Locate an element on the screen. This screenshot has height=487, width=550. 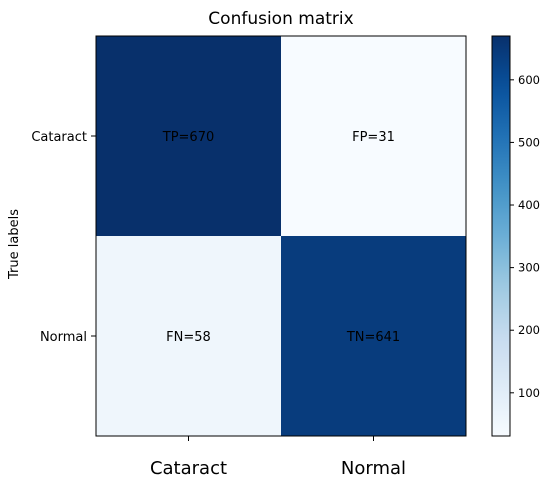
y-axis-label: True labels is located at coordinates (14, 244).